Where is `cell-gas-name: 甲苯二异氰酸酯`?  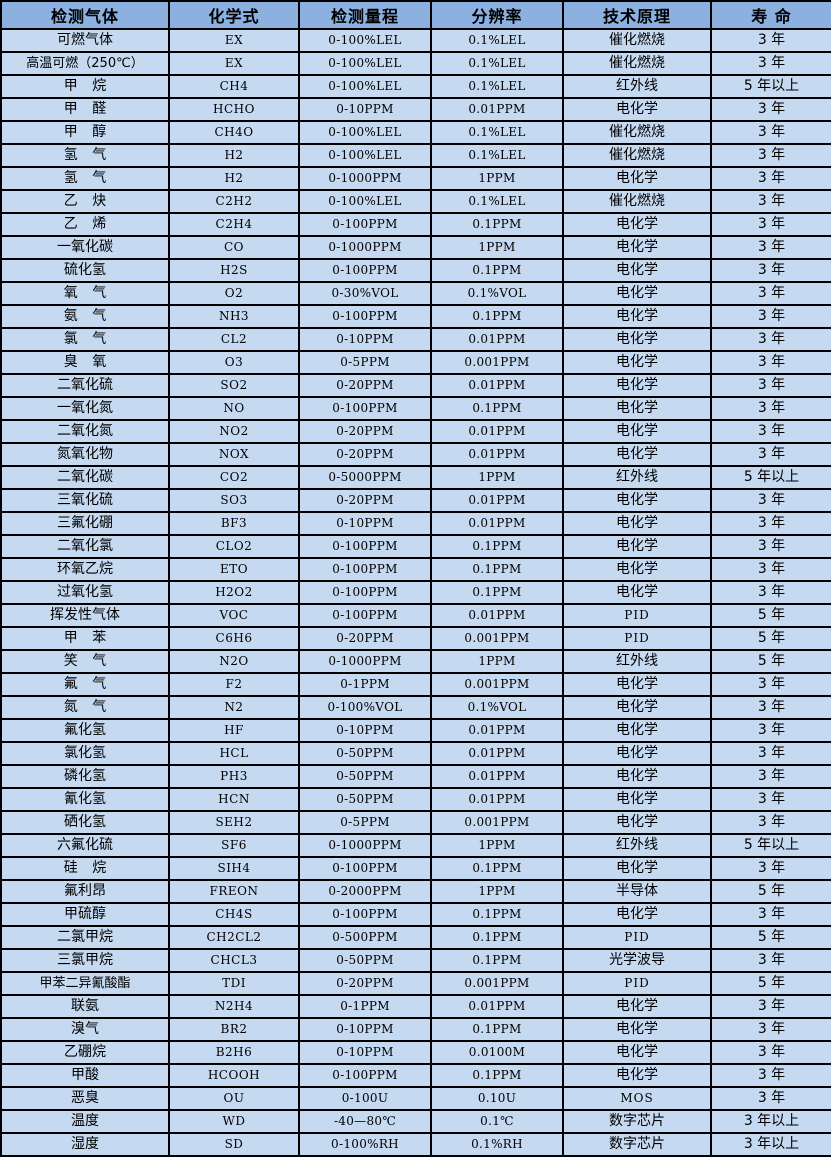
cell-gas-name: 甲苯二异氰酸酯 is located at coordinates (85, 983).